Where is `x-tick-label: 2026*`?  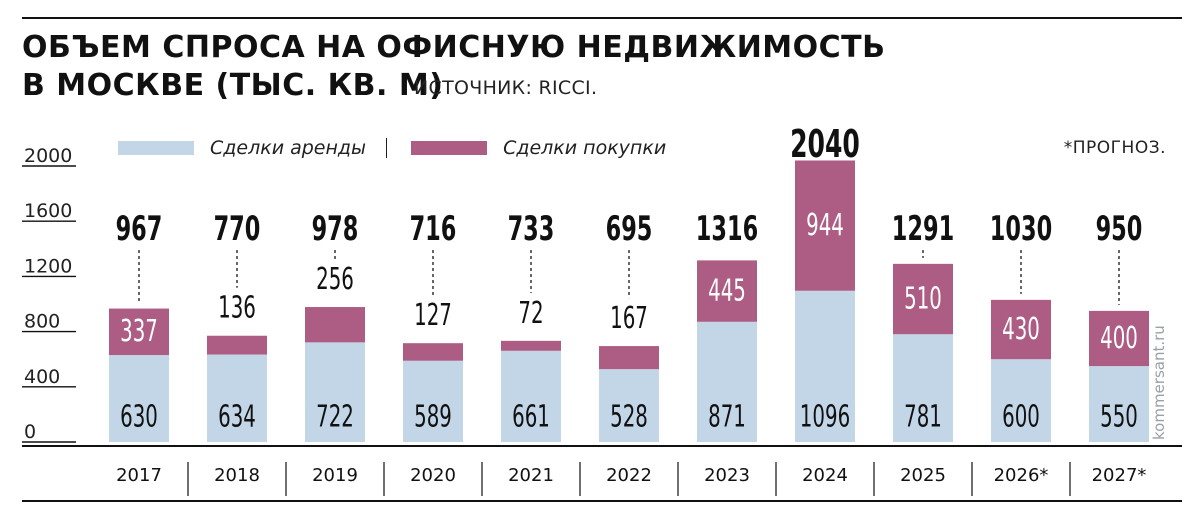
x-tick-label: 2026* is located at coordinates (1021, 475).